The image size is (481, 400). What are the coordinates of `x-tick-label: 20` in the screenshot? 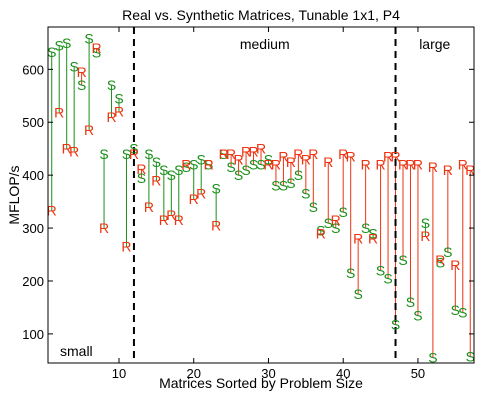 It's located at (194, 373).